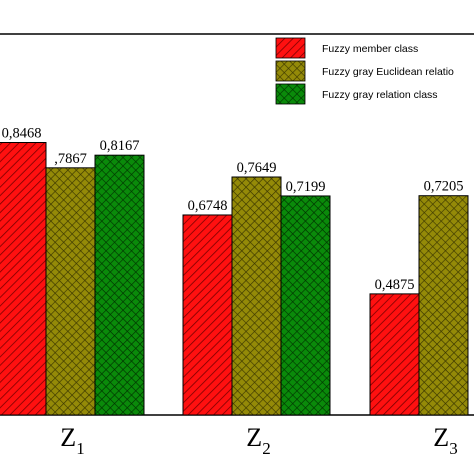 This screenshot has height=474, width=474. What do you see at coordinates (256, 296) in the screenshot?
I see `bar-series-2-z2` at bounding box center [256, 296].